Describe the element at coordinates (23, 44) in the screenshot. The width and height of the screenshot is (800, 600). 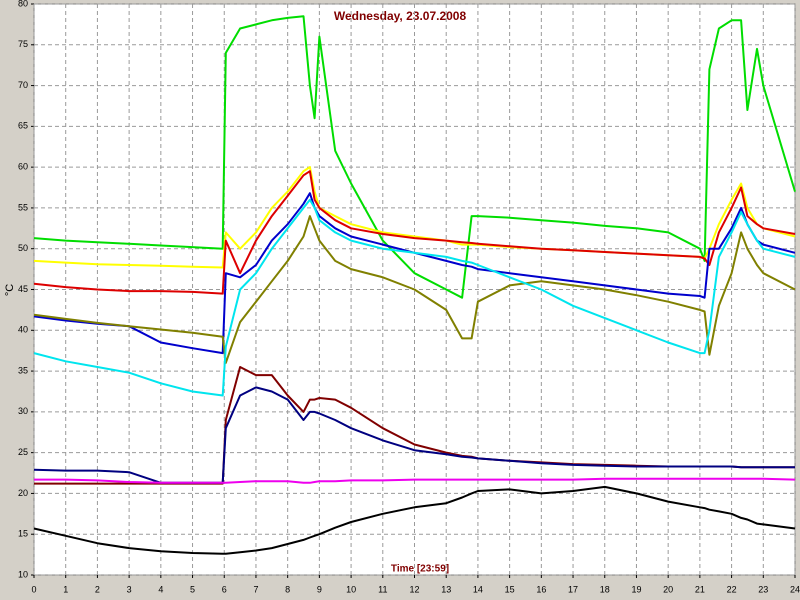
I see `y-tick-label: 75` at that location.